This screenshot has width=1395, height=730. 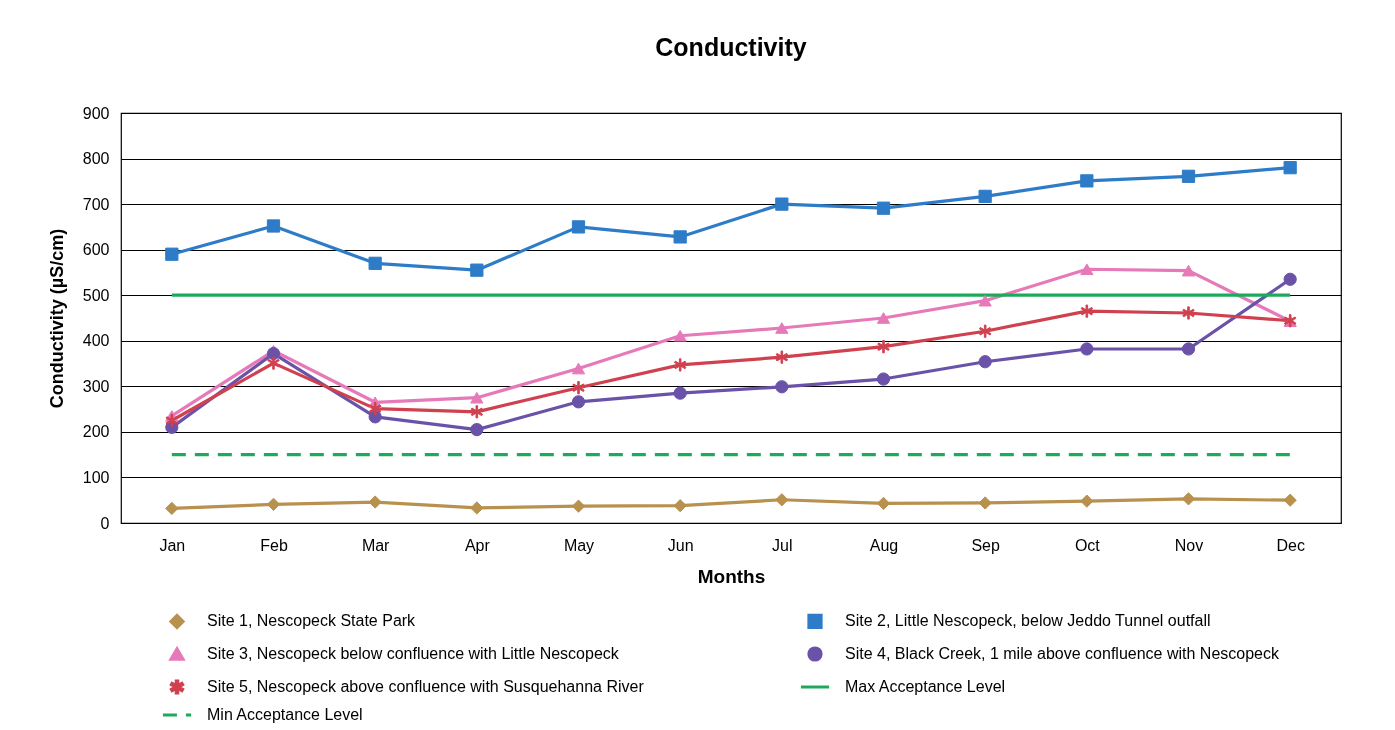 I want to click on chart-title: Conductivity, so click(x=731, y=47).